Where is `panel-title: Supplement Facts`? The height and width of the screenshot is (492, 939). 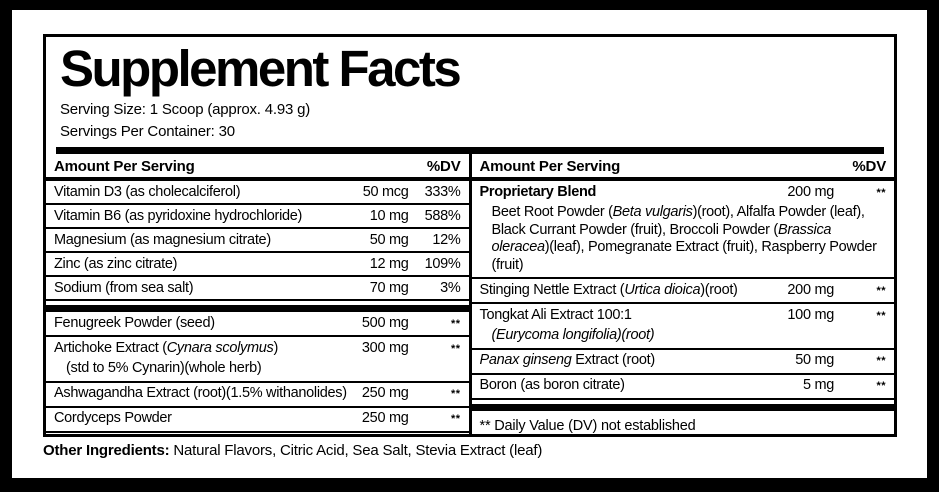 panel-title: Supplement Facts is located at coordinates (261, 68).